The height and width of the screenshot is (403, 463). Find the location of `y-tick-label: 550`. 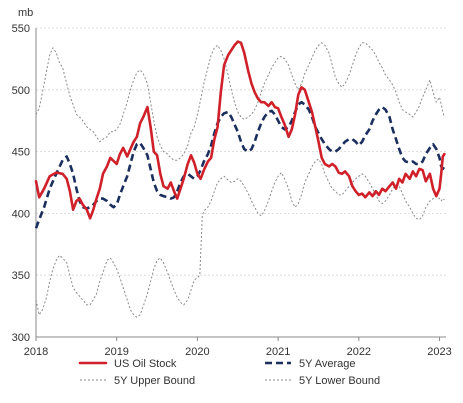

y-tick-label: 550 is located at coordinates (21, 29).